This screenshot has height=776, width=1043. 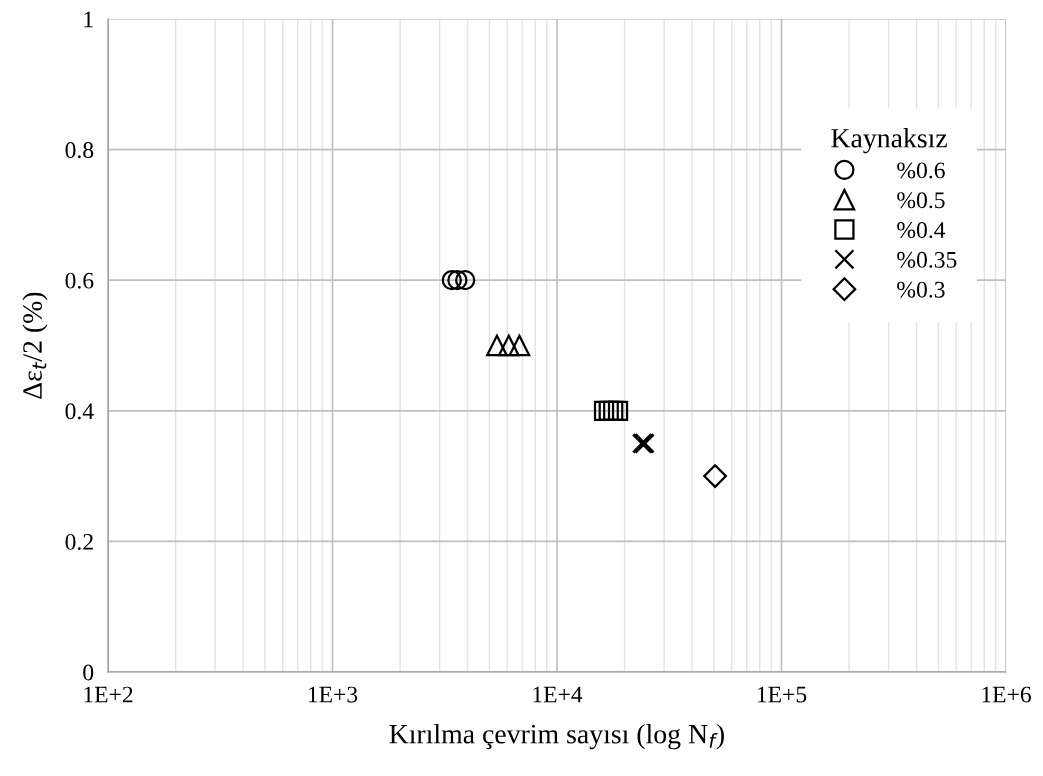 What do you see at coordinates (88, 19) in the screenshot?
I see `y-tick-label: 1` at bounding box center [88, 19].